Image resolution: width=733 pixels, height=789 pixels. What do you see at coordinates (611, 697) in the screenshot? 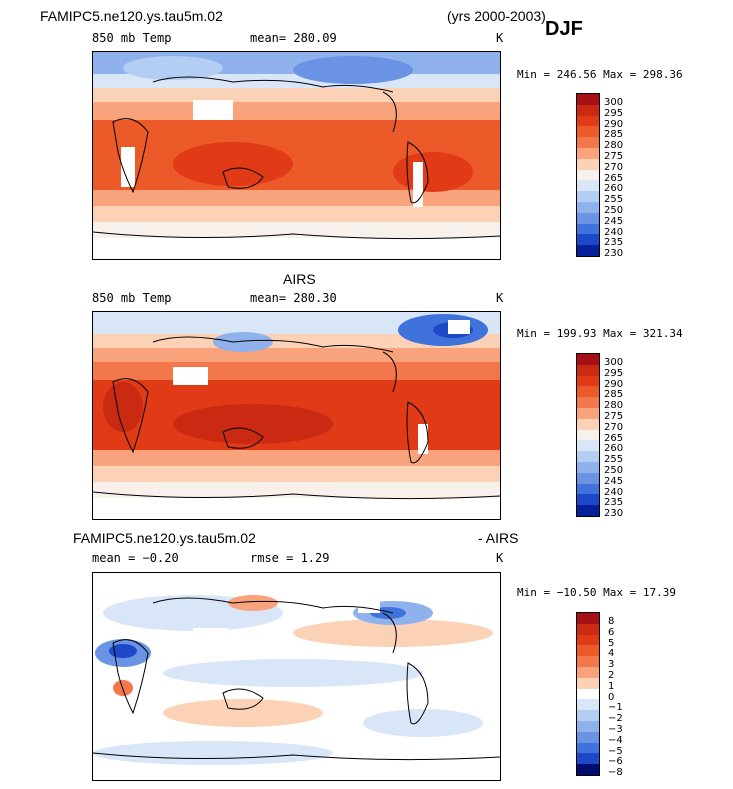
I see `panel3-cbar-label: 0` at bounding box center [611, 697].